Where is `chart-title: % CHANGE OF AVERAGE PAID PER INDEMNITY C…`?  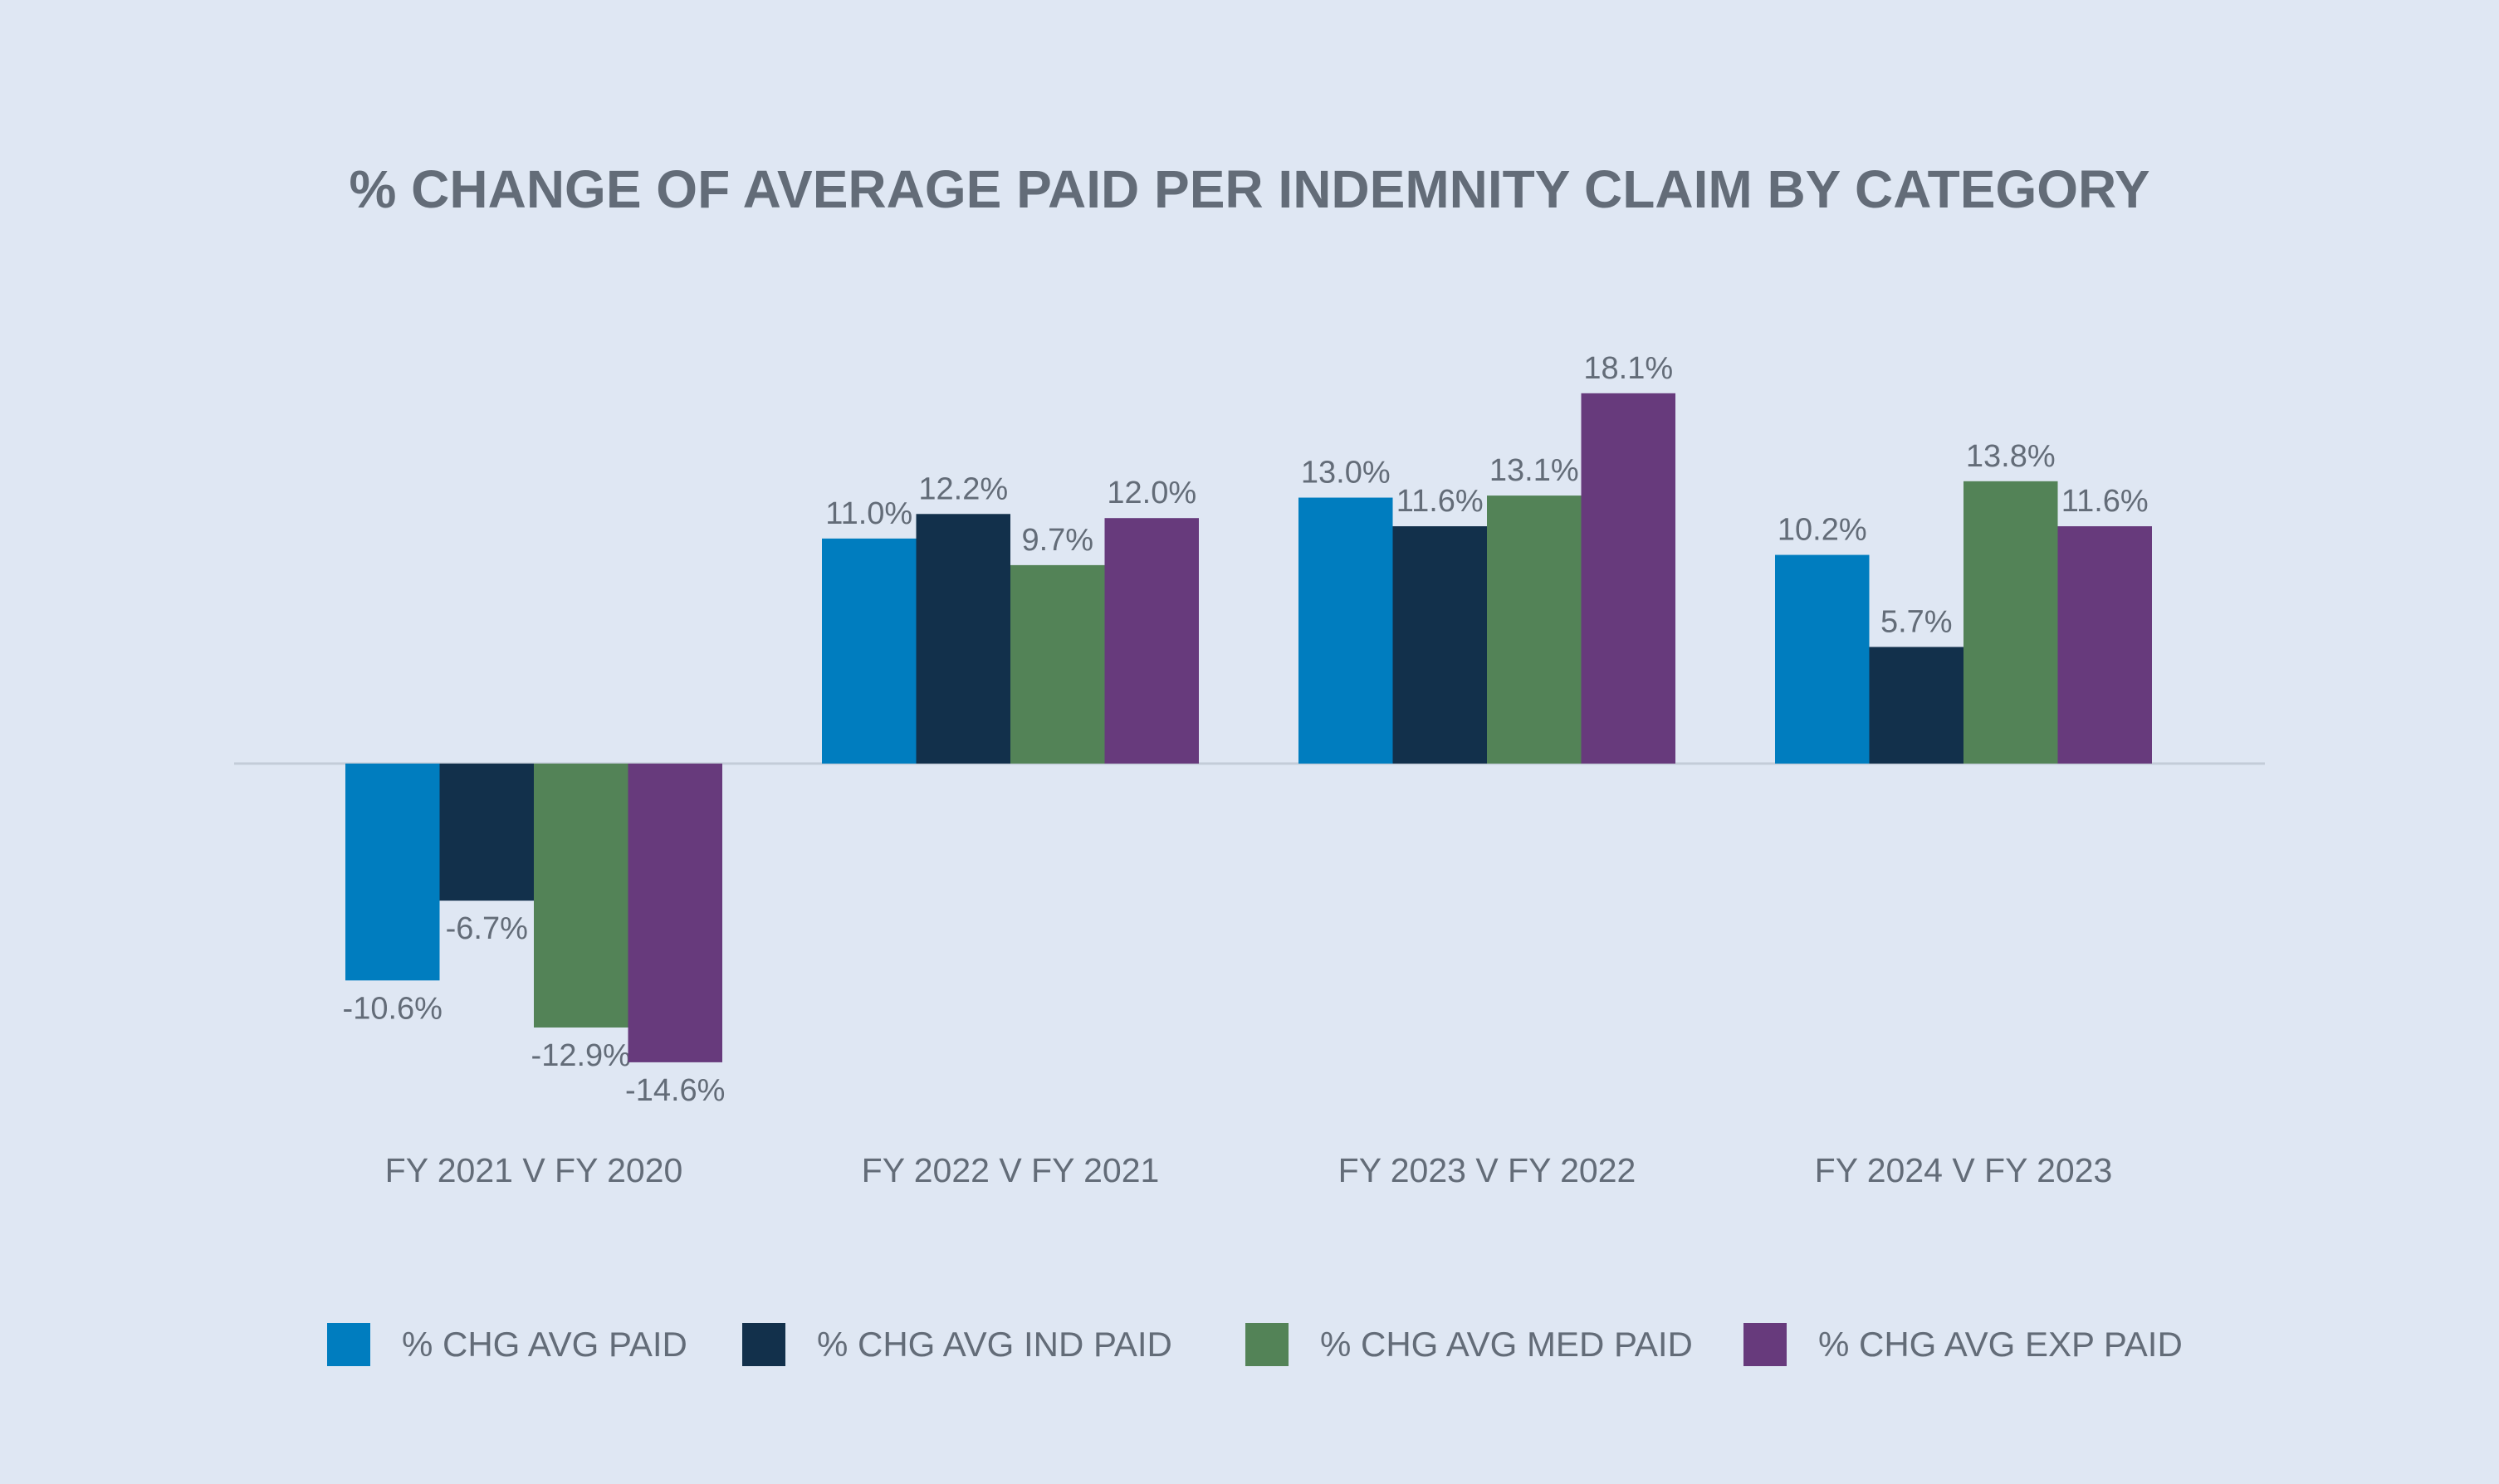 chart-title: % CHANGE OF AVERAGE PAID PER INDEMNITY C… is located at coordinates (1249, 189).